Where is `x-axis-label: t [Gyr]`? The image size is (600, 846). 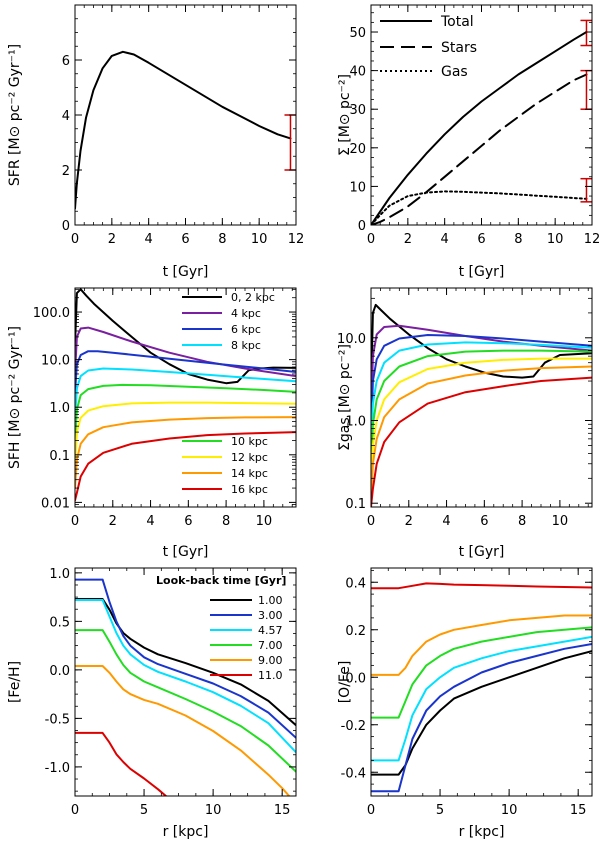
x-axis-label: t [Gyr] is located at coordinates (482, 552).